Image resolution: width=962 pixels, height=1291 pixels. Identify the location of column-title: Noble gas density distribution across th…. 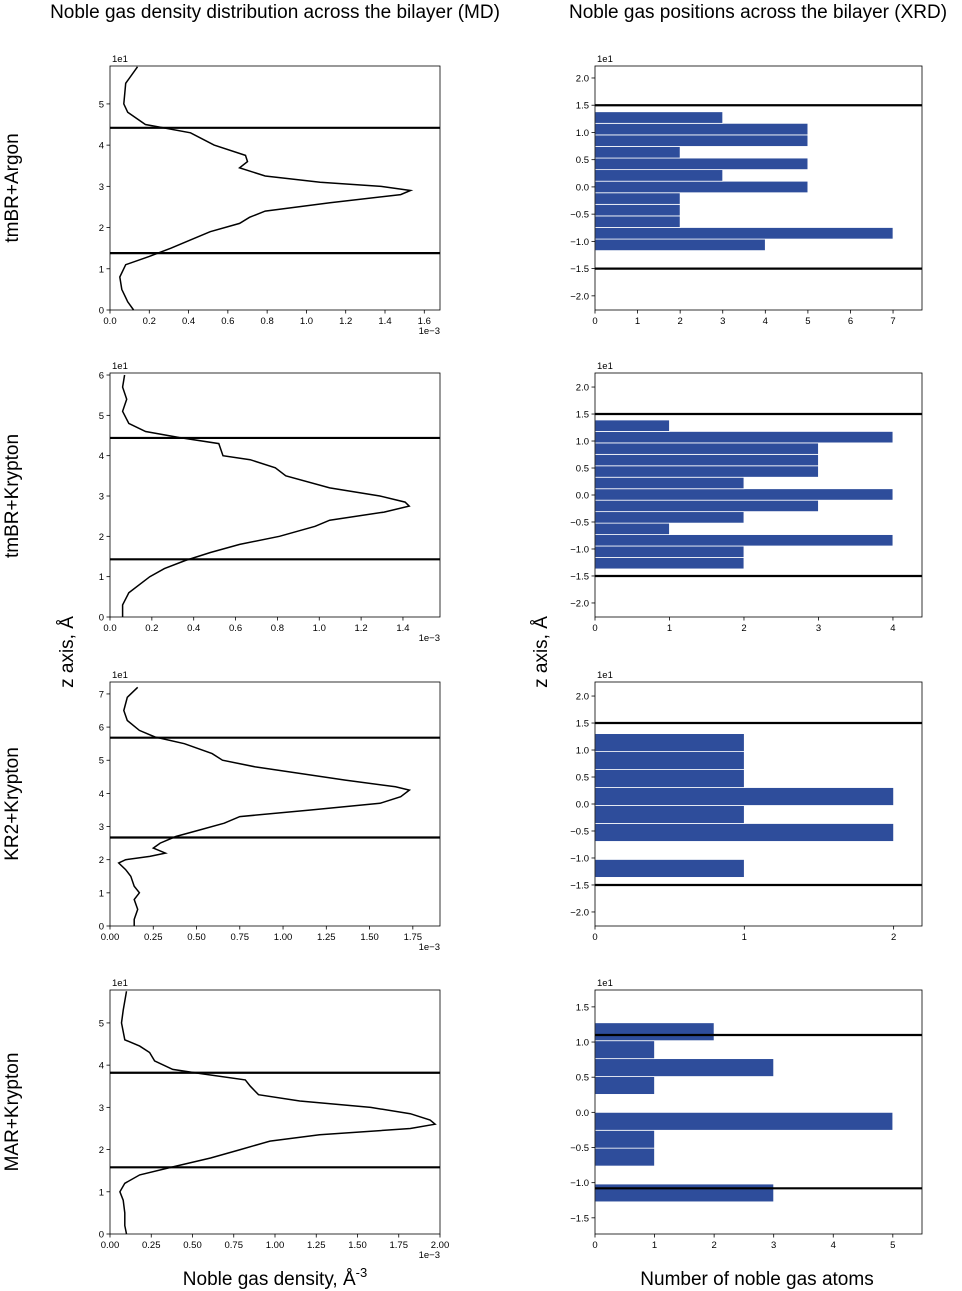
(275, 12).